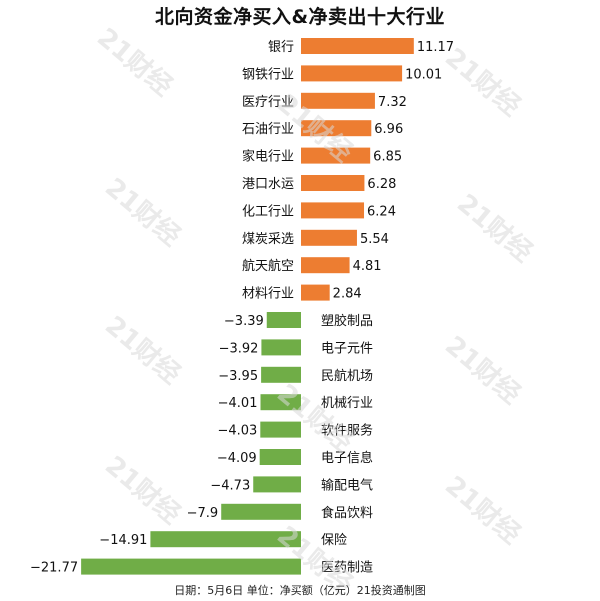  Describe the element at coordinates (347, 485) in the screenshot. I see `category-label: 输配电气` at that location.